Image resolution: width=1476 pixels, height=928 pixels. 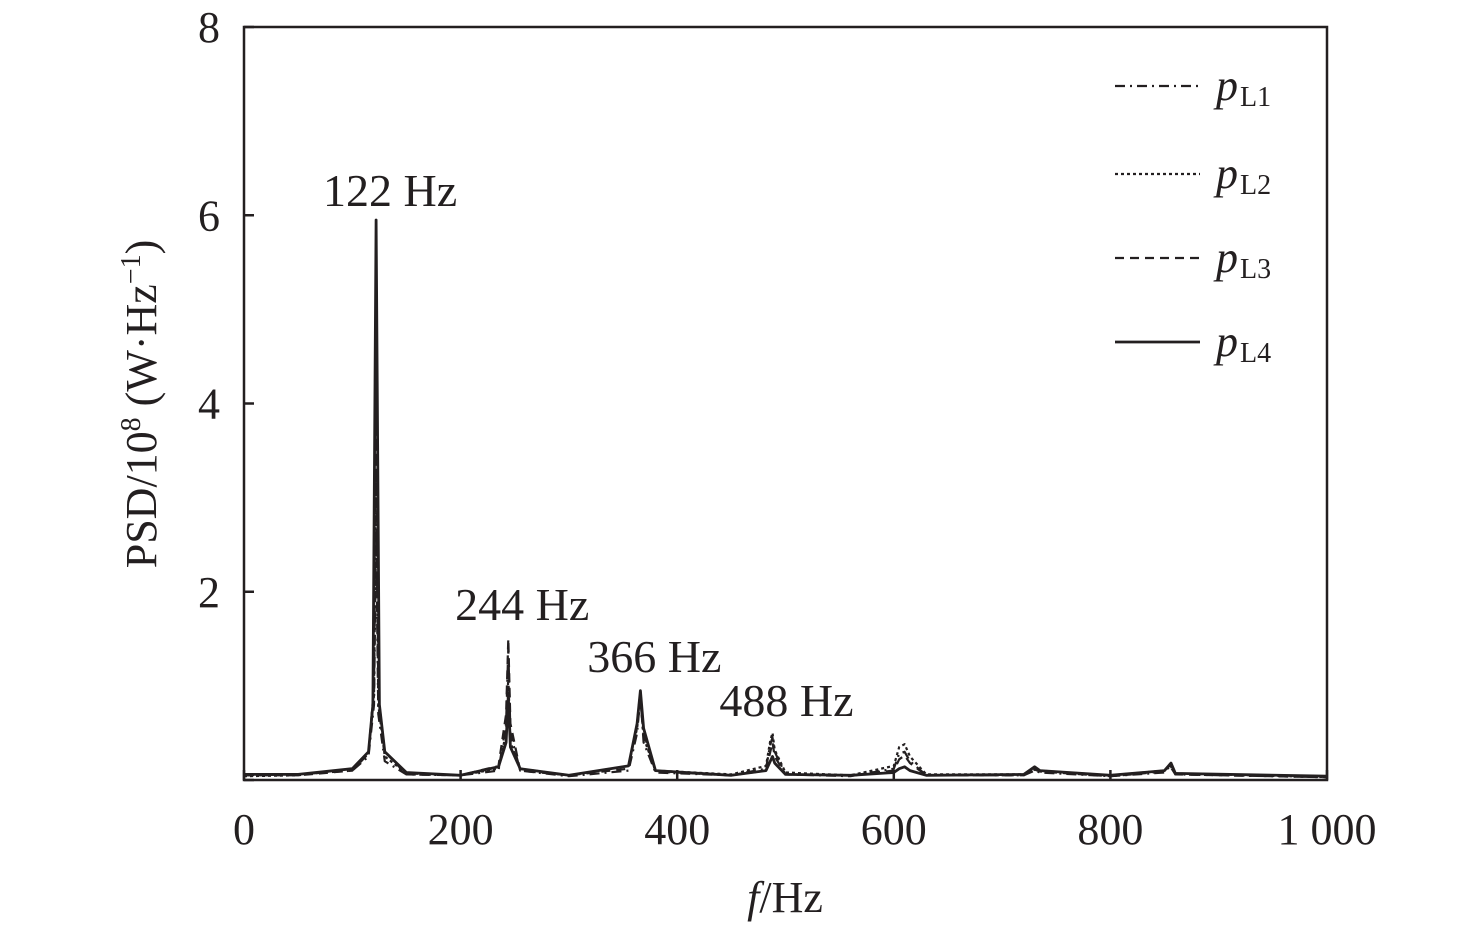 What do you see at coordinates (390, 190) in the screenshot?
I see `peak-label: 122 Hz` at bounding box center [390, 190].